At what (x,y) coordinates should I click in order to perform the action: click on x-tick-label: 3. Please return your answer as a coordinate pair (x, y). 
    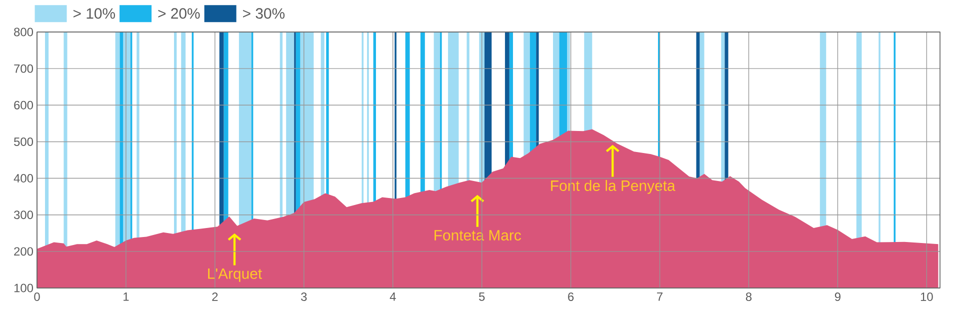
    Looking at the image, I should click on (304, 296).